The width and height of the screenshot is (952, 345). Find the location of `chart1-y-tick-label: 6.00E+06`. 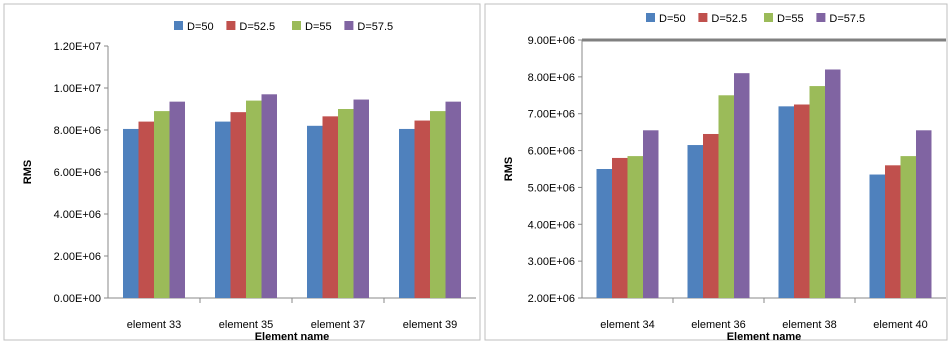

chart1-y-tick-label: 6.00E+06 is located at coordinates (77, 173).